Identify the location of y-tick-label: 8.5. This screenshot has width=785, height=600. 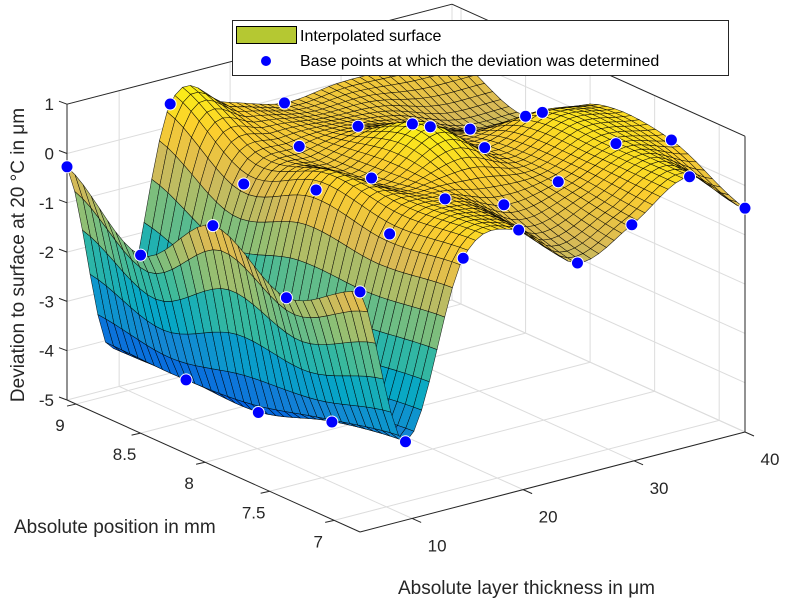
(125, 454).